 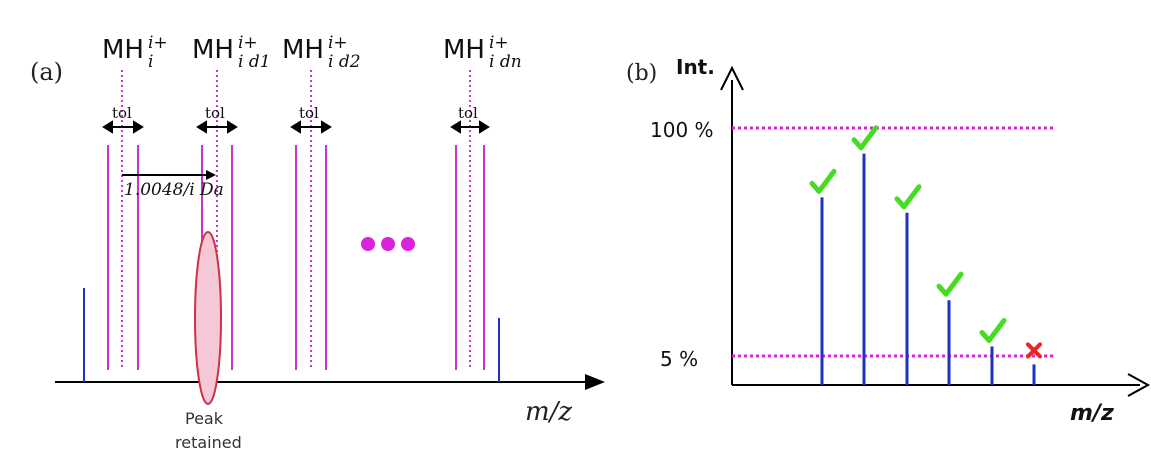 What do you see at coordinates (679, 359) in the screenshot?
I see `threshold-5-label: 5 %` at bounding box center [679, 359].